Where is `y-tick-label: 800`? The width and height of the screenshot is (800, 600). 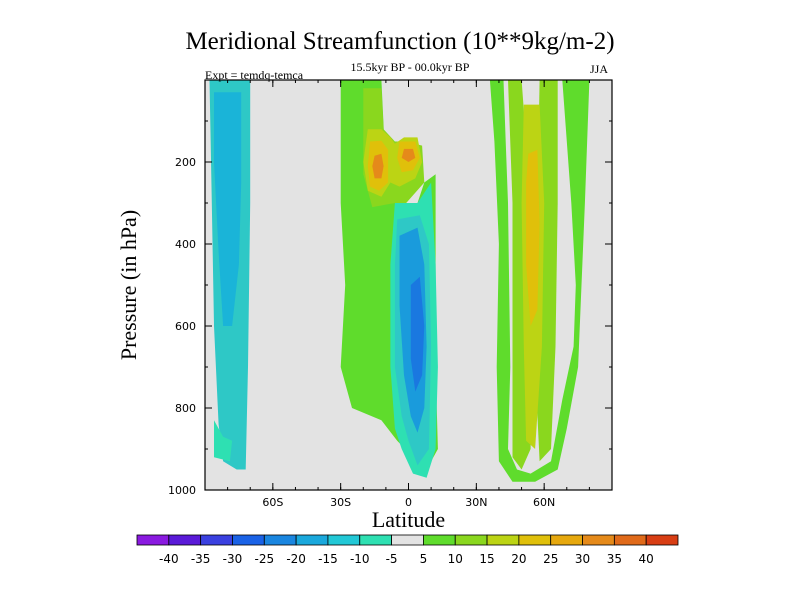 y-tick-label: 800 is located at coordinates (185, 408).